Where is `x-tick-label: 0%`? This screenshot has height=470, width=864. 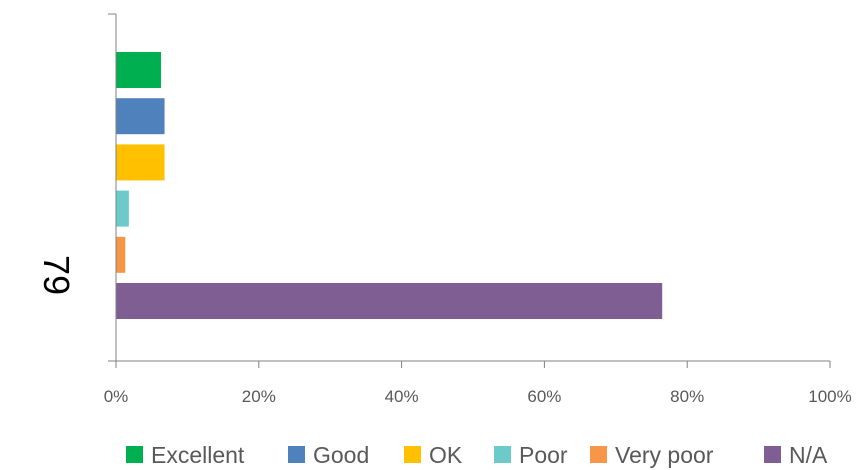
x-tick-label: 0% is located at coordinates (116, 396).